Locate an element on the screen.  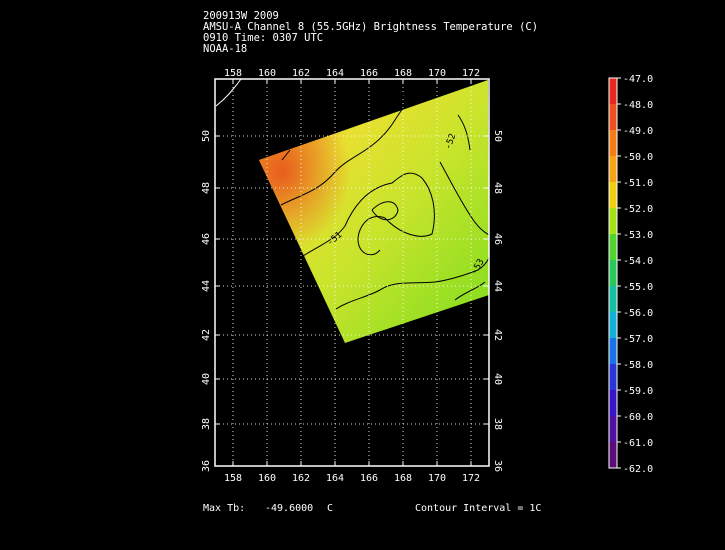
max-tb-unit: C is located at coordinates (330, 508).